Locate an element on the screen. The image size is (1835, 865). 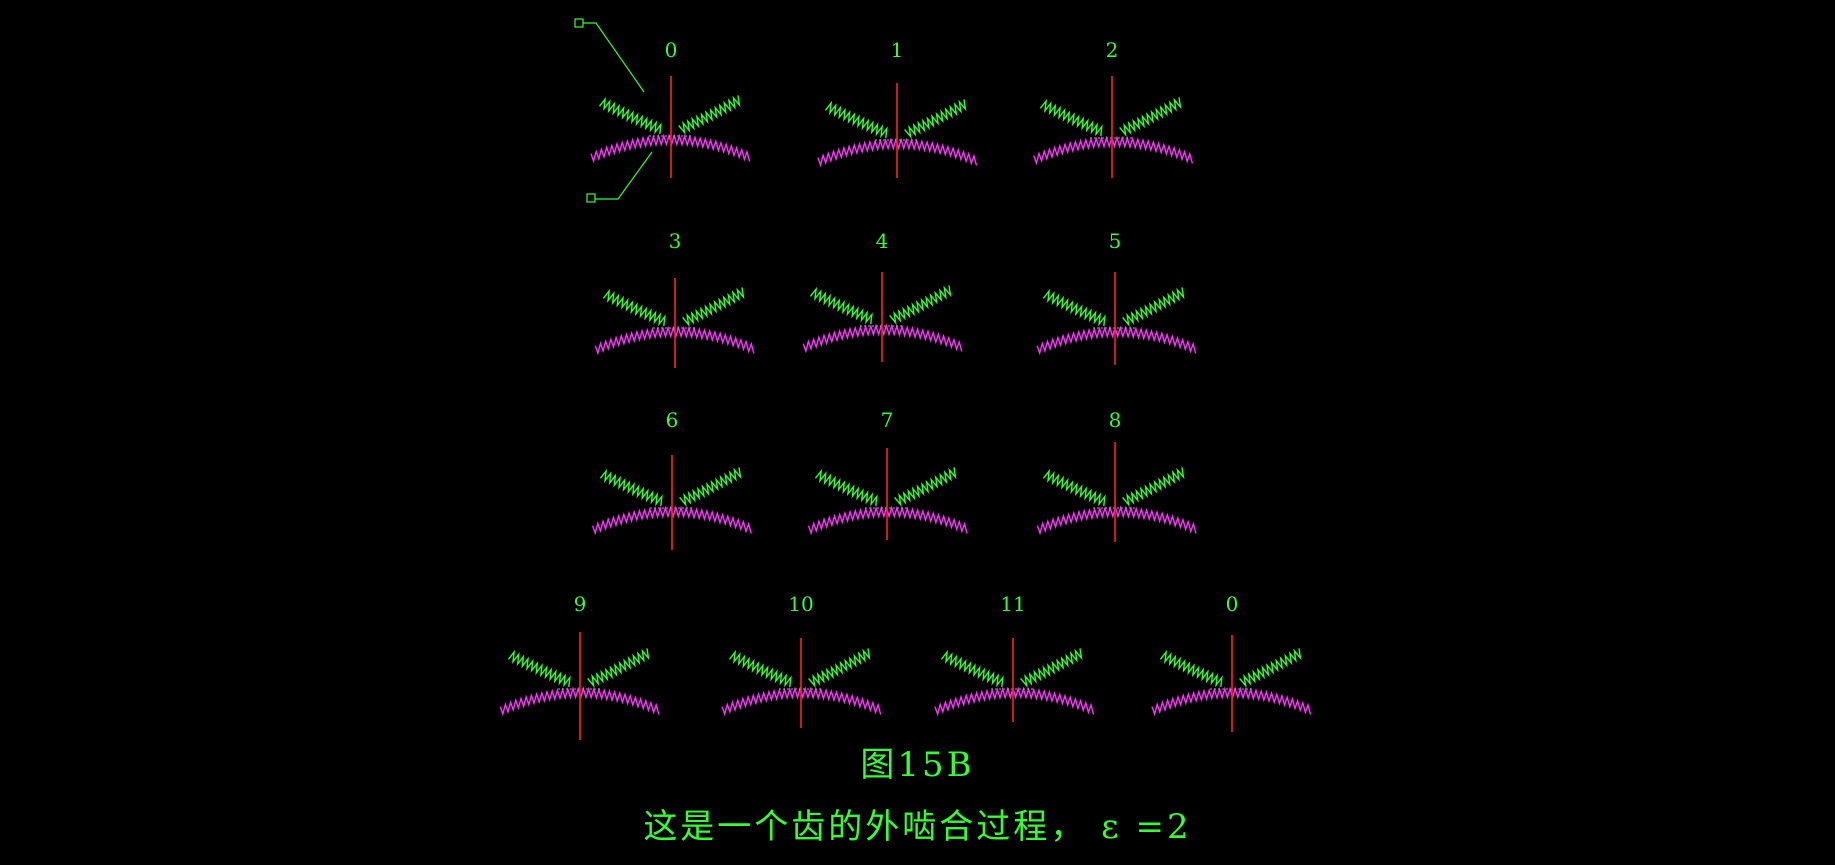
mesh-frame: 1 is located at coordinates (897, 108).